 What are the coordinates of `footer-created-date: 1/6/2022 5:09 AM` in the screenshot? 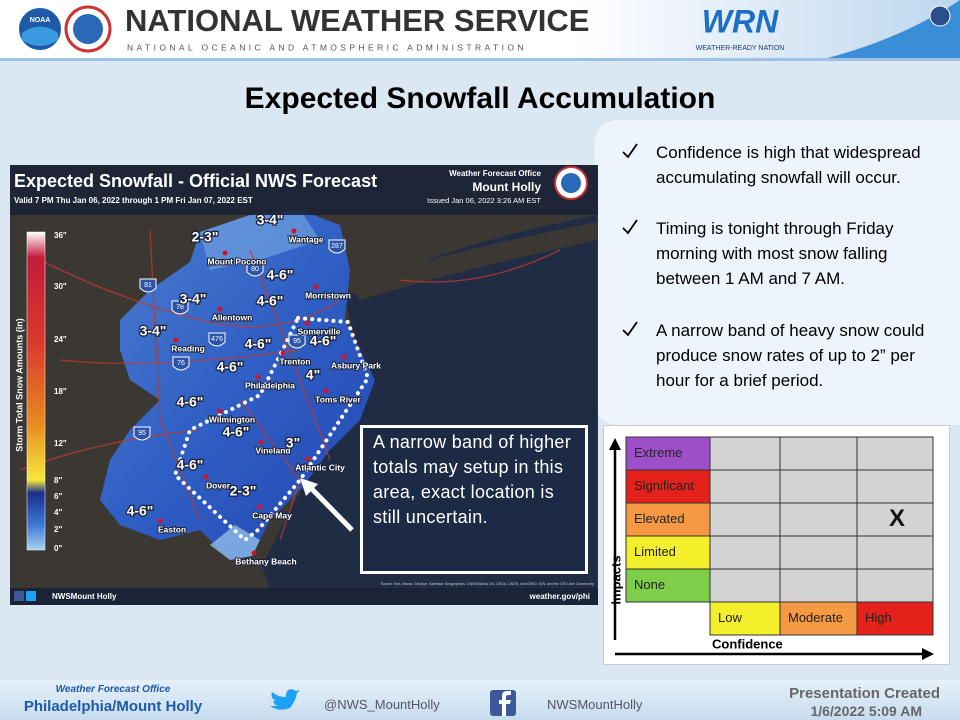 It's located at (866, 711).